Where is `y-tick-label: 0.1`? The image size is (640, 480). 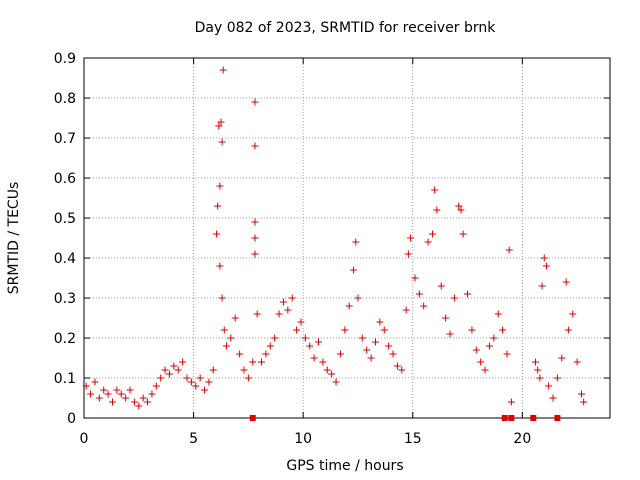
y-tick-label: 0.1 is located at coordinates (65, 379).